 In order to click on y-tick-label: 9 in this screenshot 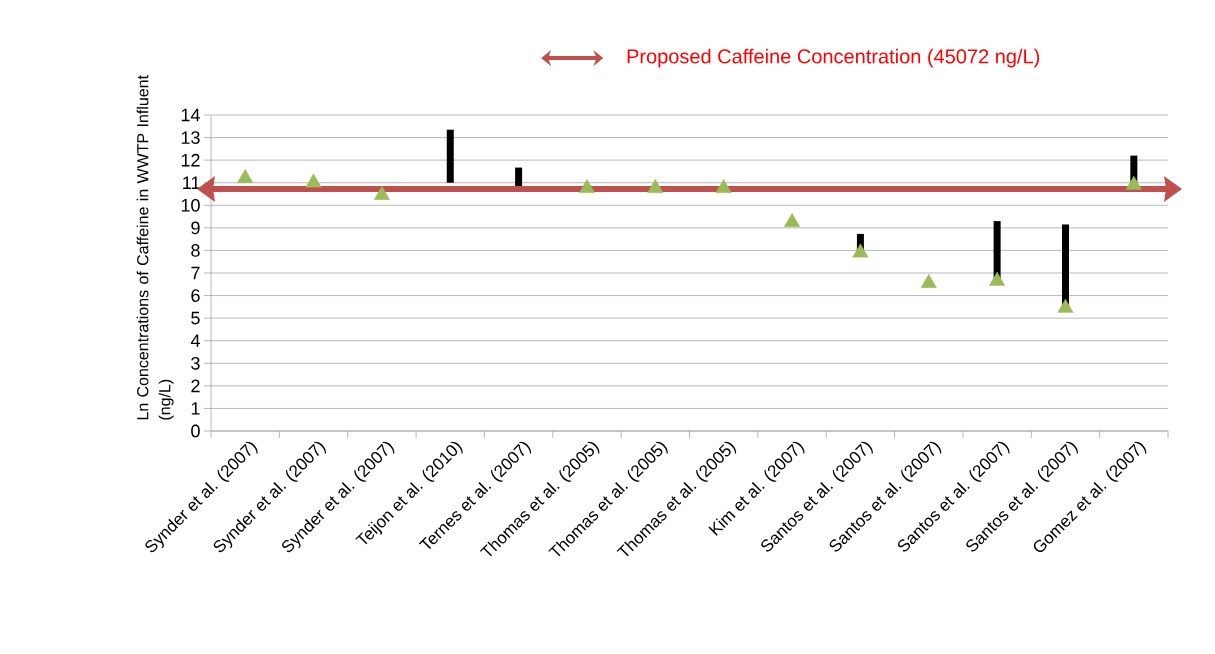, I will do `click(195, 228)`.